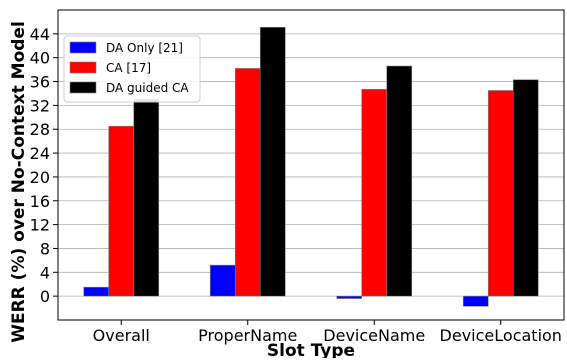 The width and height of the screenshot is (567, 362). I want to click on legend-label: DA guided CA, so click(147, 88).